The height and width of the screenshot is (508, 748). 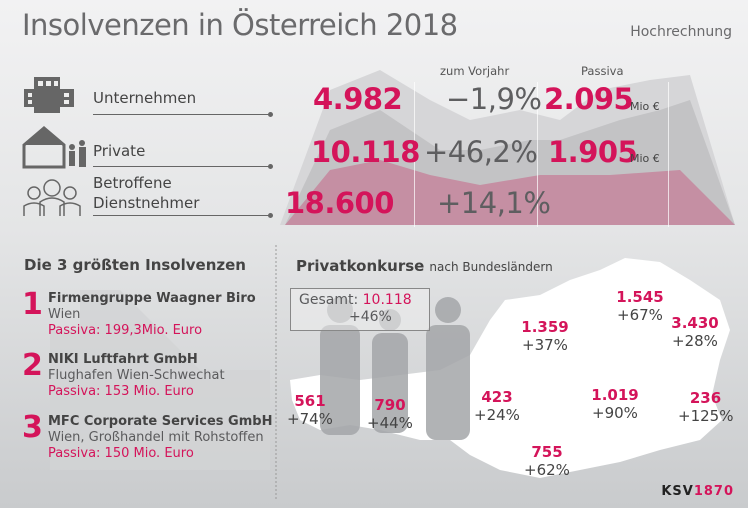 What do you see at coordinates (365, 152) in the screenshot?
I see `value-private: 10.118` at bounding box center [365, 152].